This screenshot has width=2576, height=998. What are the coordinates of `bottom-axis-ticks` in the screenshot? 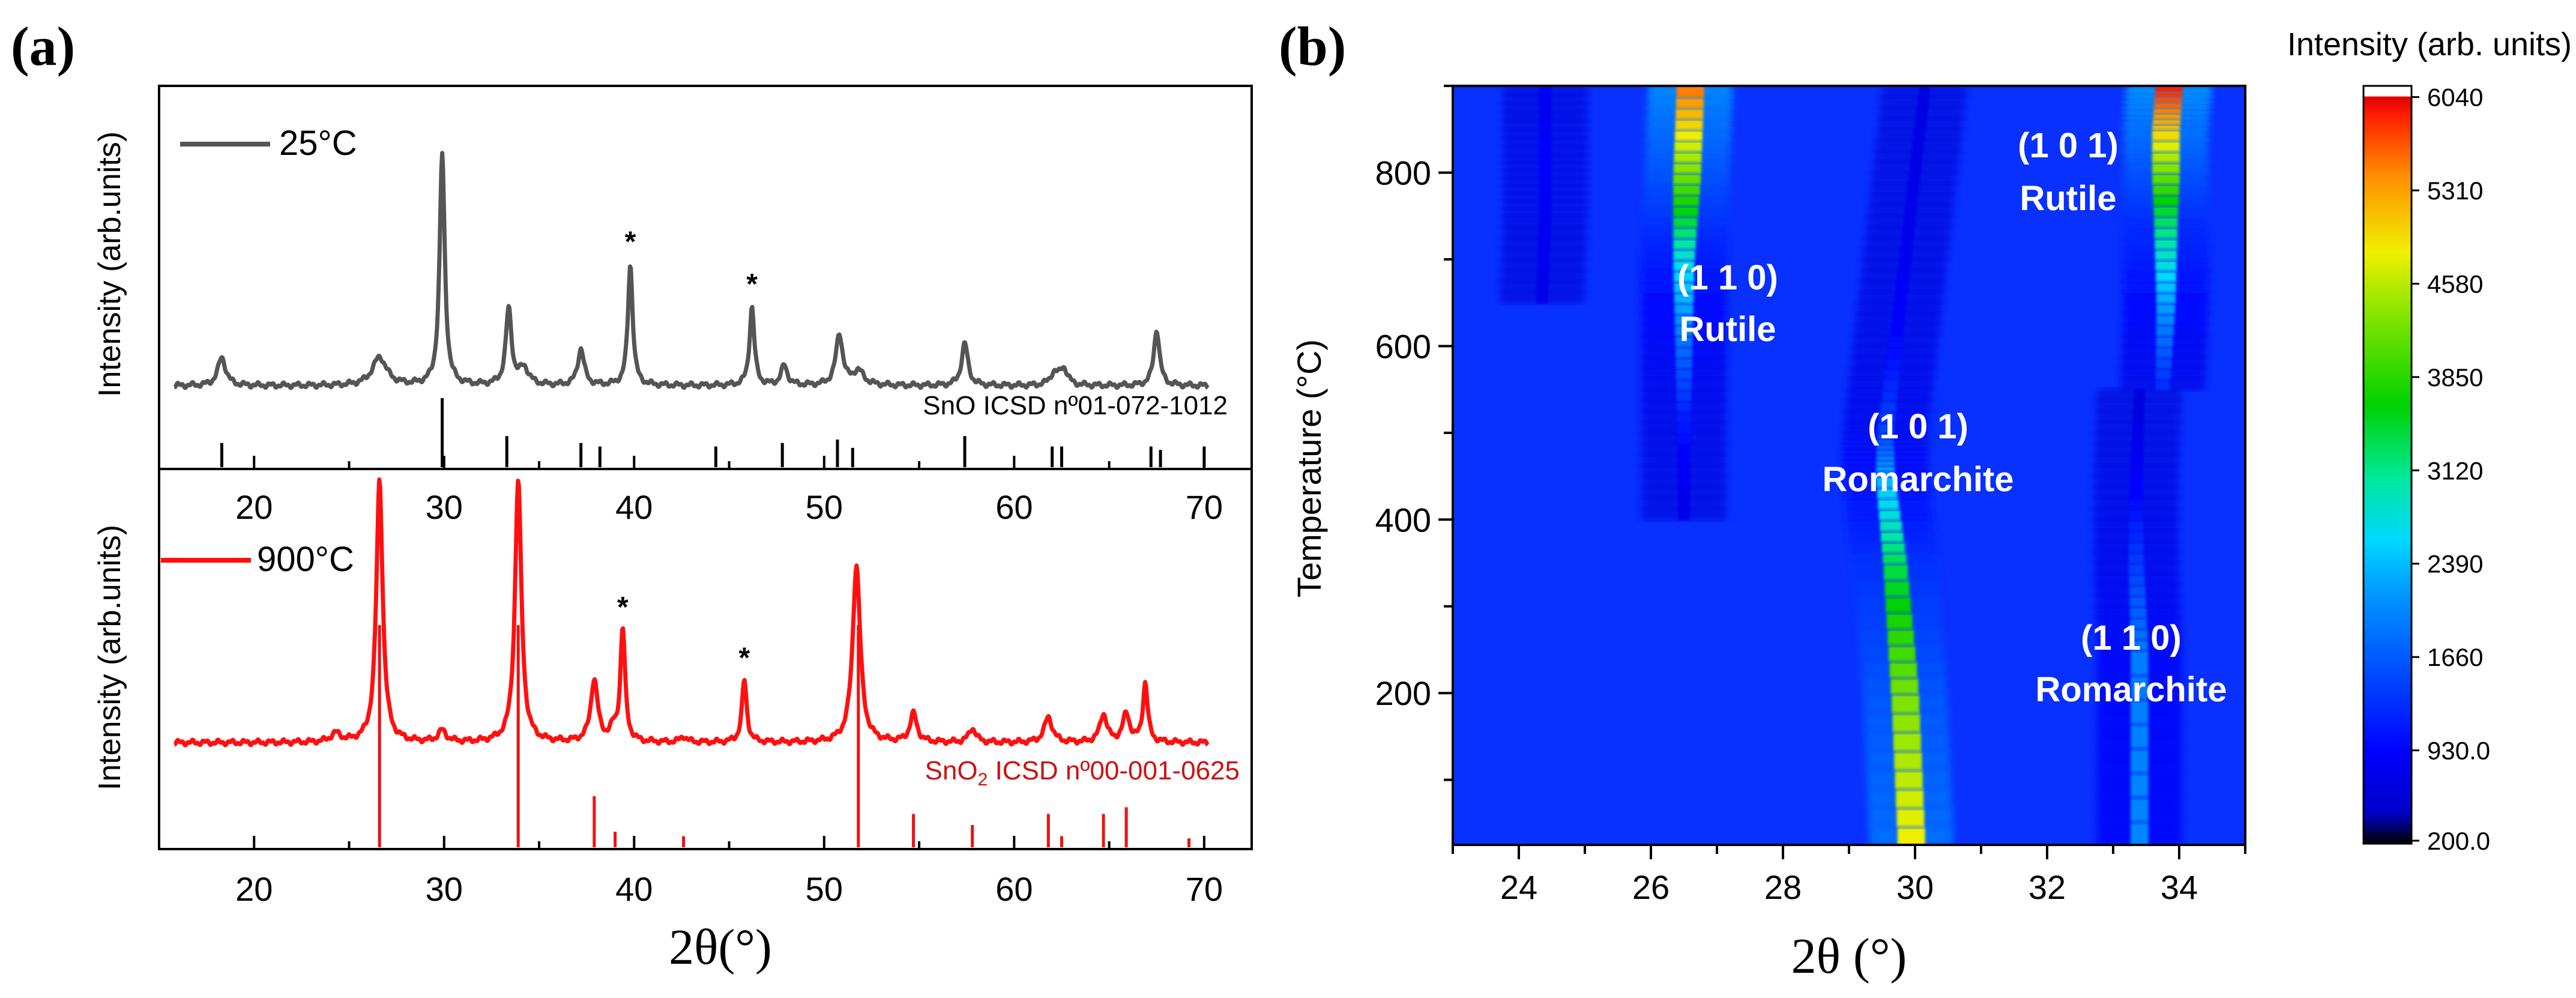 It's located at (681, 842).